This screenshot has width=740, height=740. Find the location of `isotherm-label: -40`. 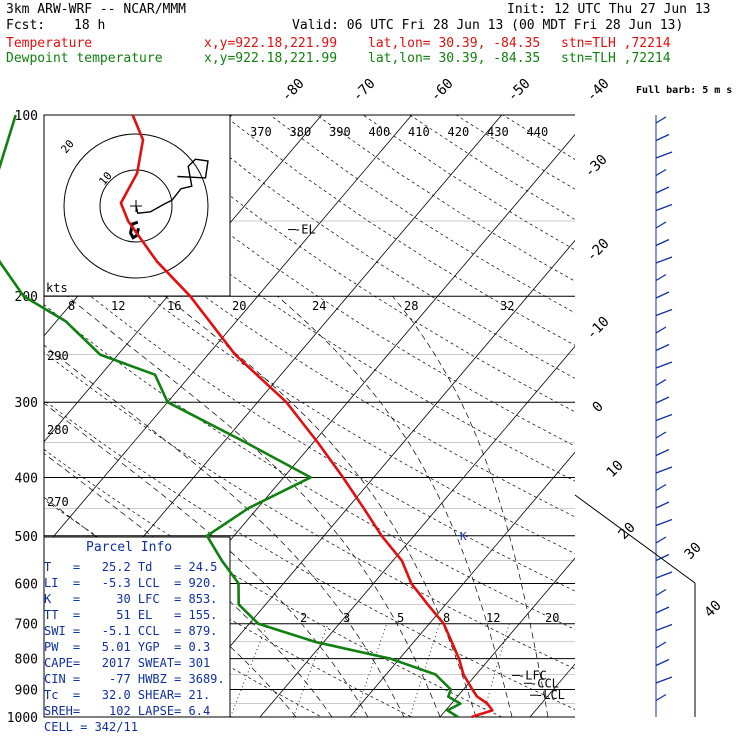

isotherm-label: -40 is located at coordinates (598, 90).